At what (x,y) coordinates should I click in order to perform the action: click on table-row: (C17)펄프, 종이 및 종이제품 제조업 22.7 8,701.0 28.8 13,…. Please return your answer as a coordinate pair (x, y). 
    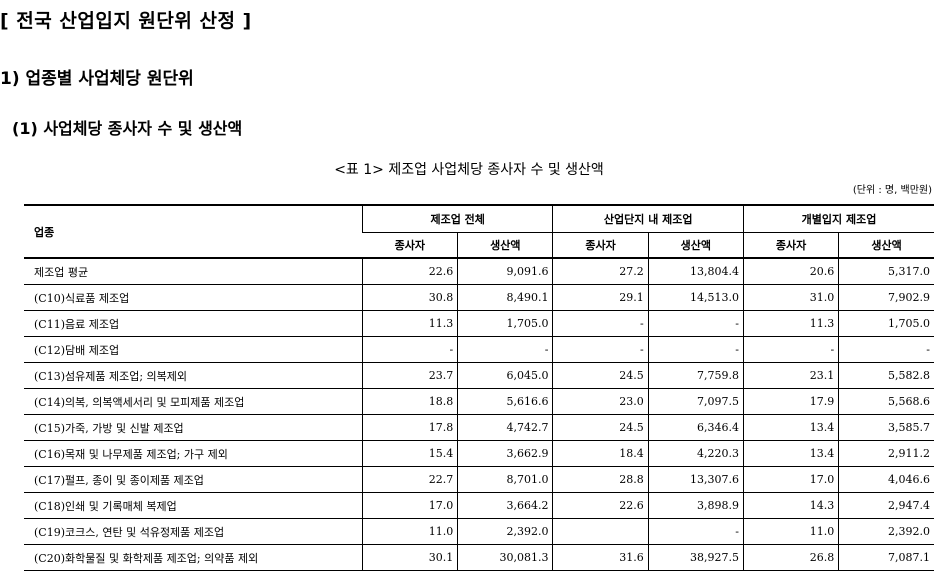
    Looking at the image, I should click on (479, 479).